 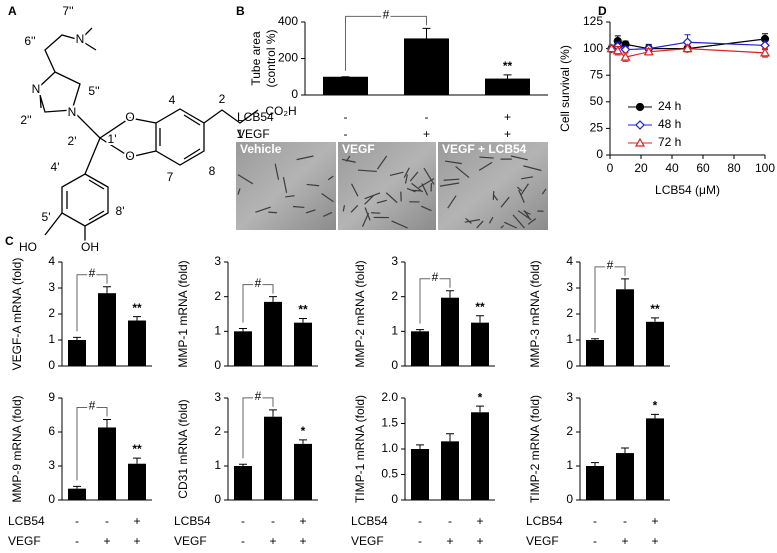 I want to click on y-tick-label: 9, so click(x=51, y=397).